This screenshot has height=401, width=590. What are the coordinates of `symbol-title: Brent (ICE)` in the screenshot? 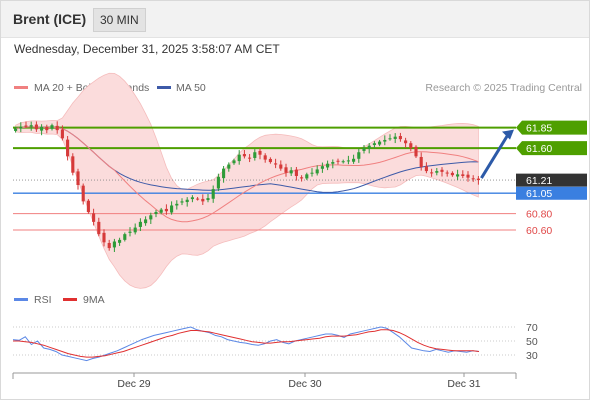 It's located at (50, 19).